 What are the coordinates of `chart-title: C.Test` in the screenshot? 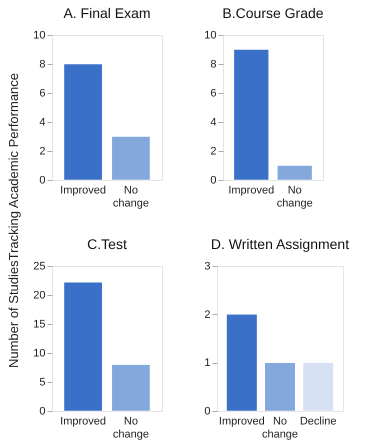 It's located at (107, 244).